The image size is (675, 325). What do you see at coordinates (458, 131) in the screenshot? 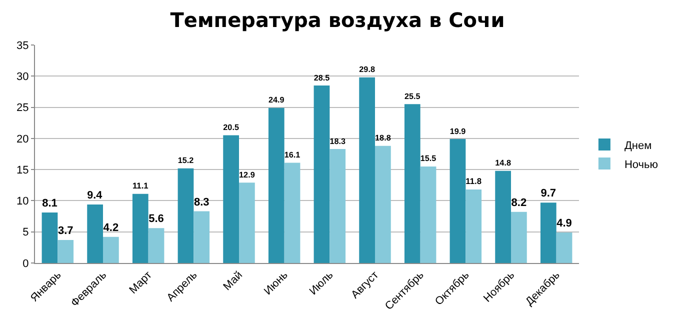
I see `data-label: 19.9` at bounding box center [458, 131].